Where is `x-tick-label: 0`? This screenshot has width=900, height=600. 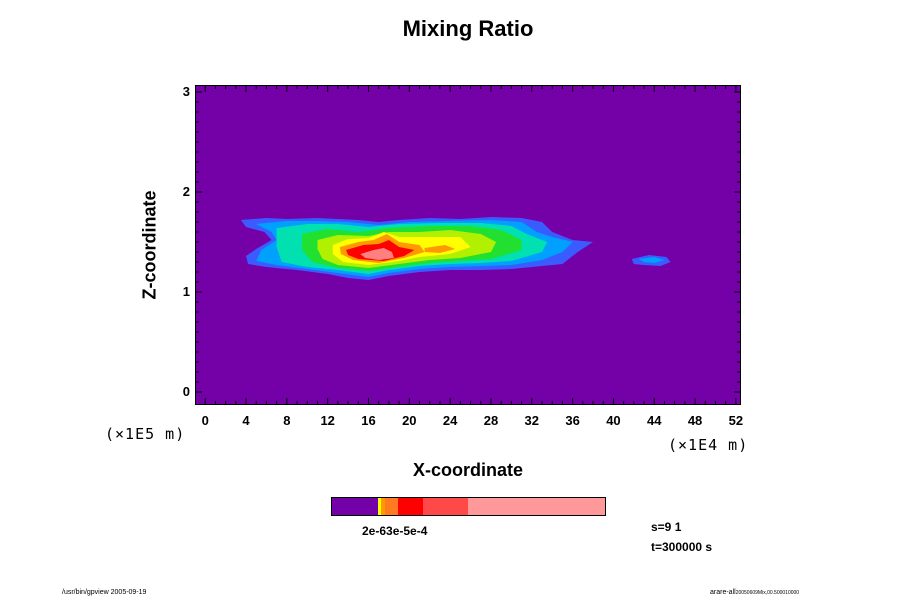 x-tick-label: 0 is located at coordinates (205, 420).